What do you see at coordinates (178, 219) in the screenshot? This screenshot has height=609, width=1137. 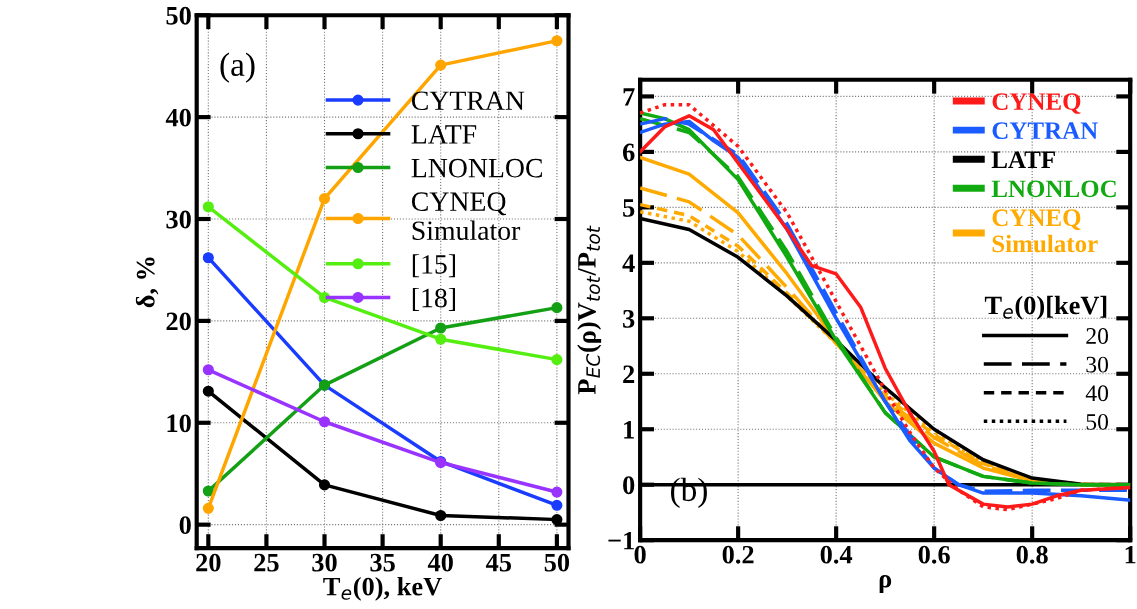 I see `y-tick-label: 30` at bounding box center [178, 219].